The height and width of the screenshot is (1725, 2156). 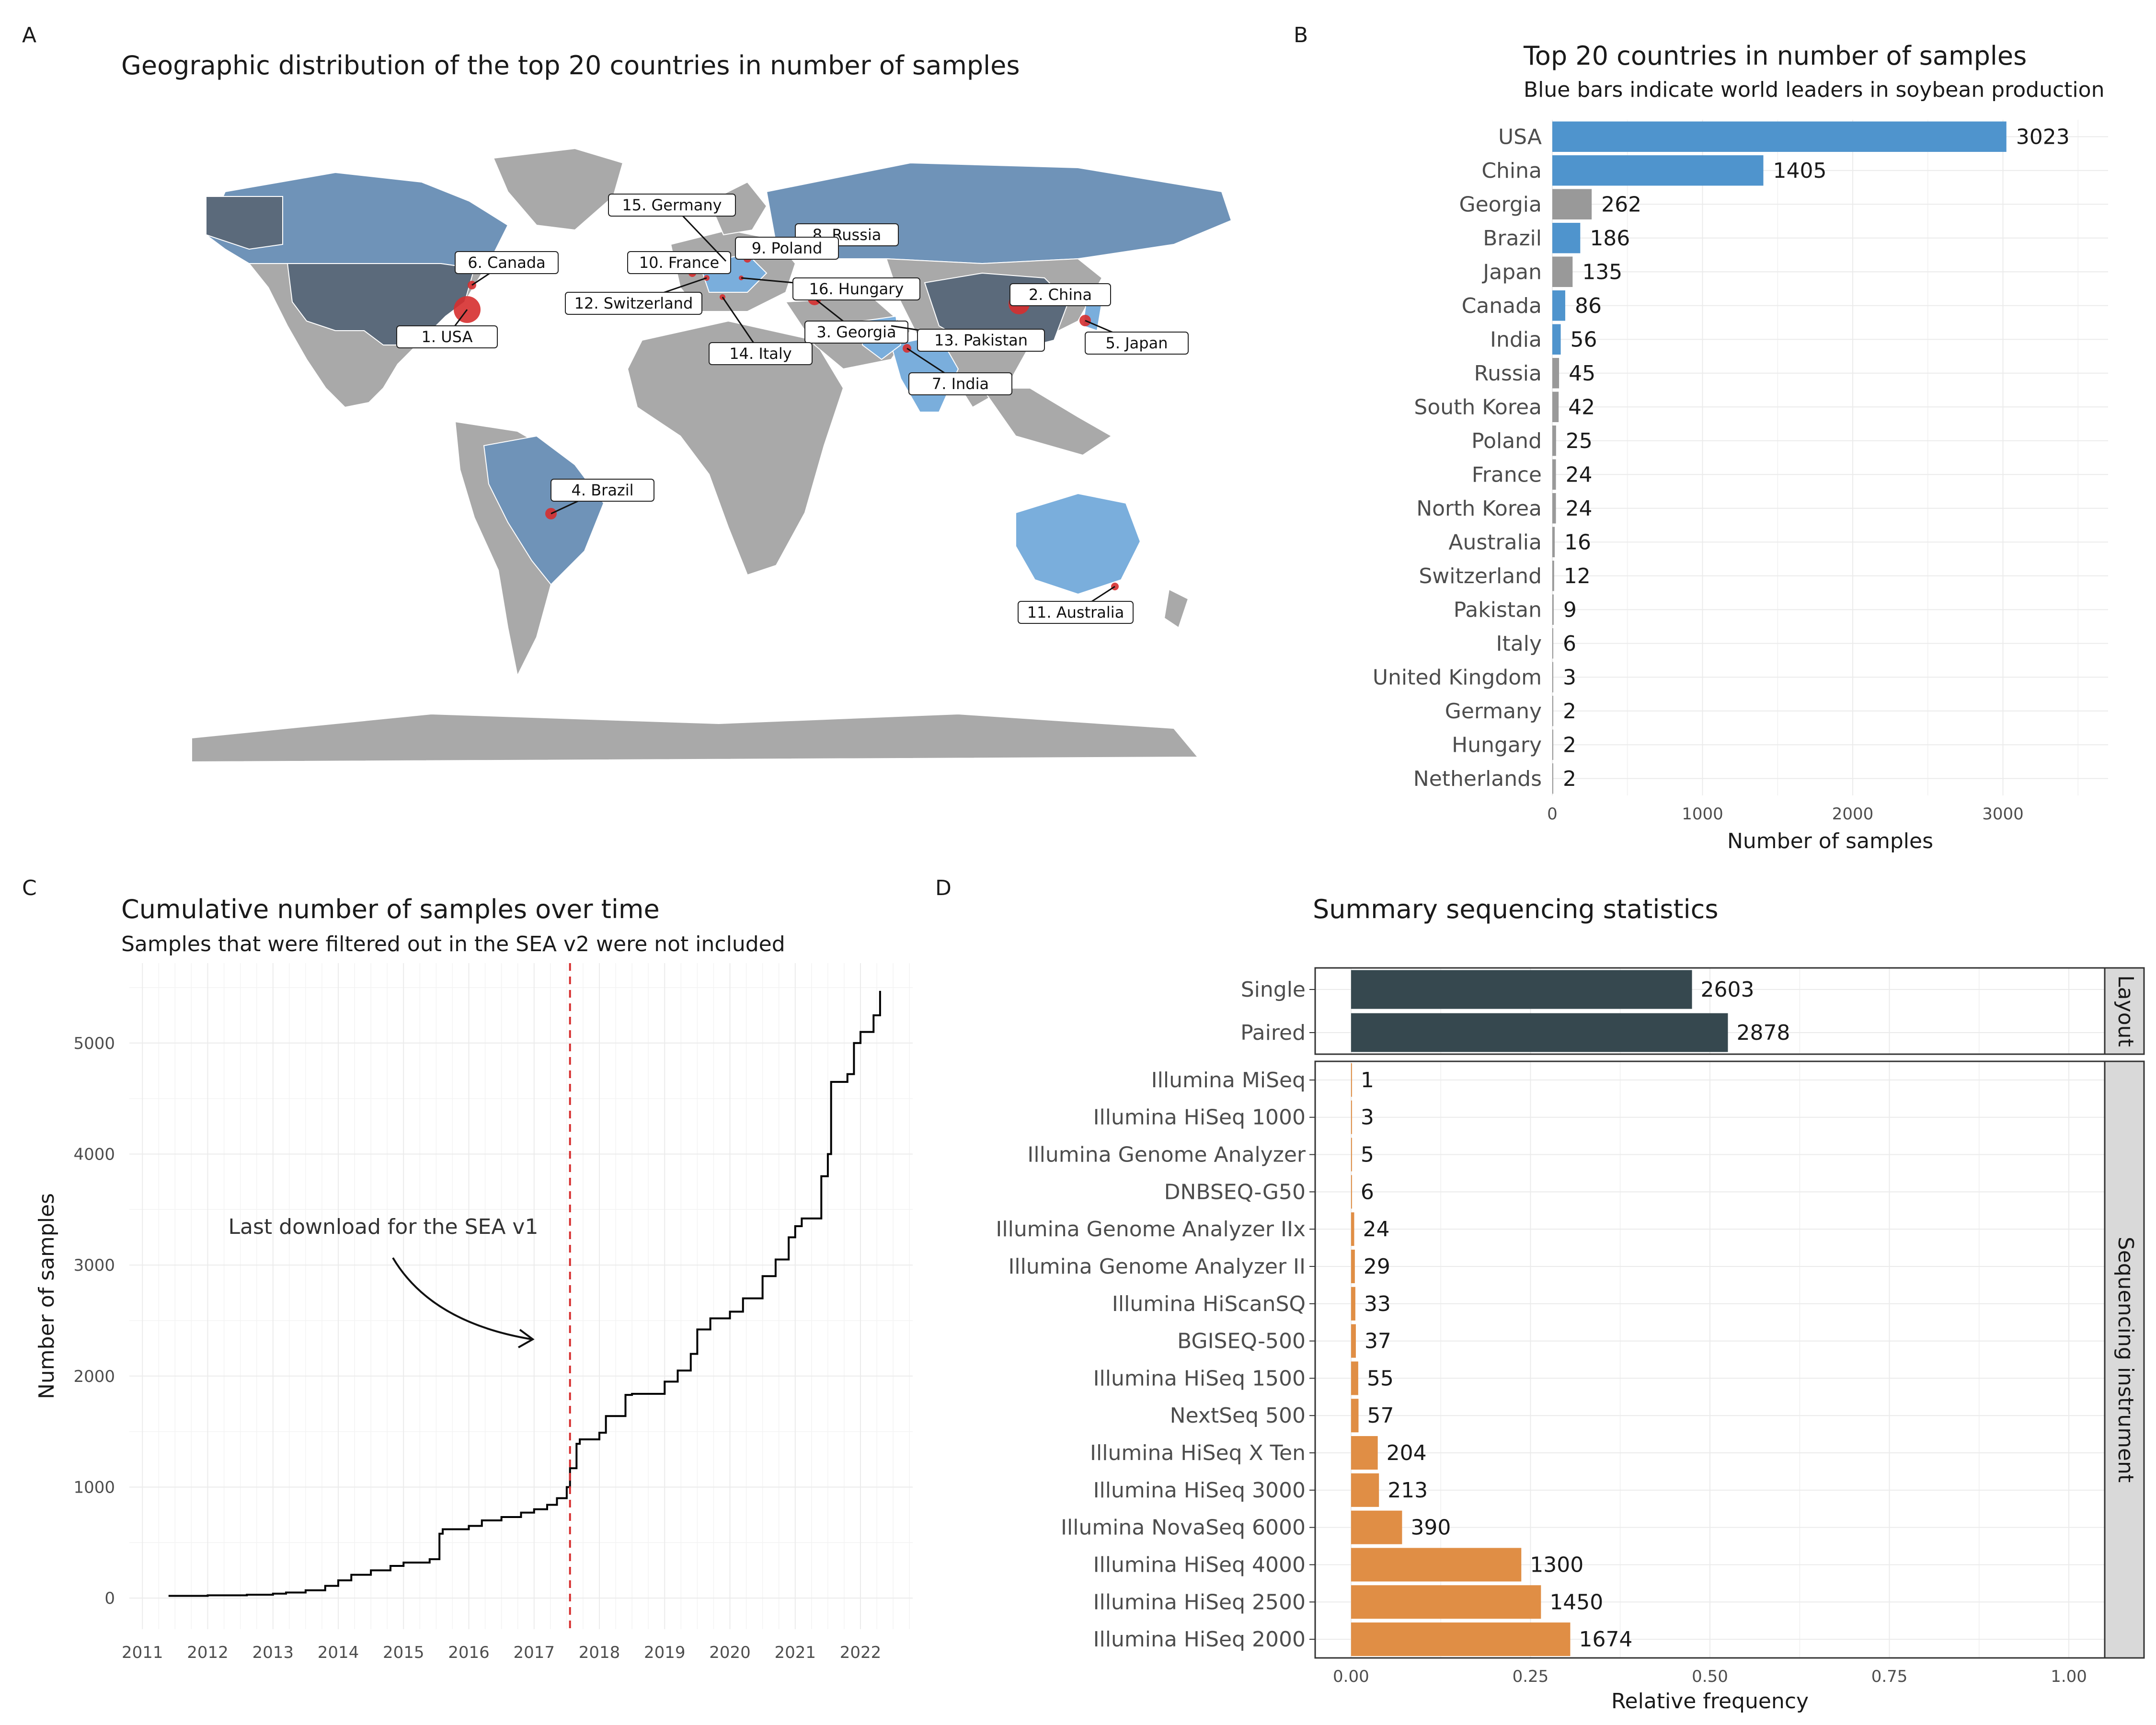 I want to click on map-new-zealand, so click(x=1176, y=608).